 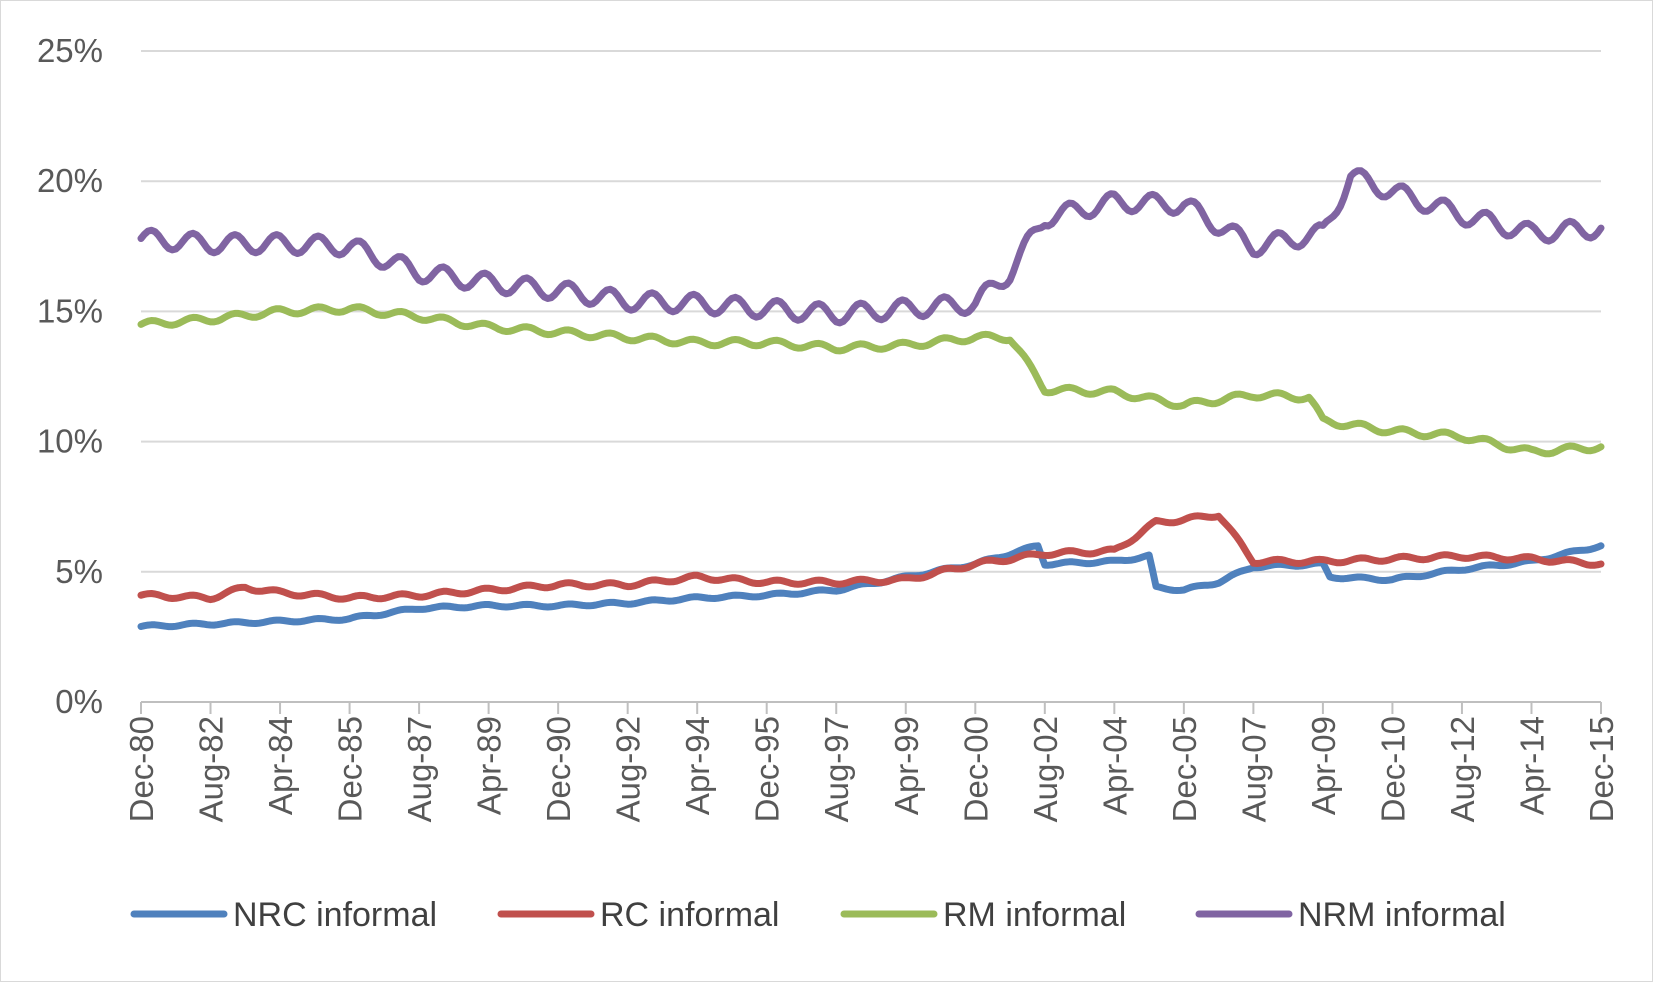 I want to click on x-tick-label: Aug-87, so click(x=419, y=769).